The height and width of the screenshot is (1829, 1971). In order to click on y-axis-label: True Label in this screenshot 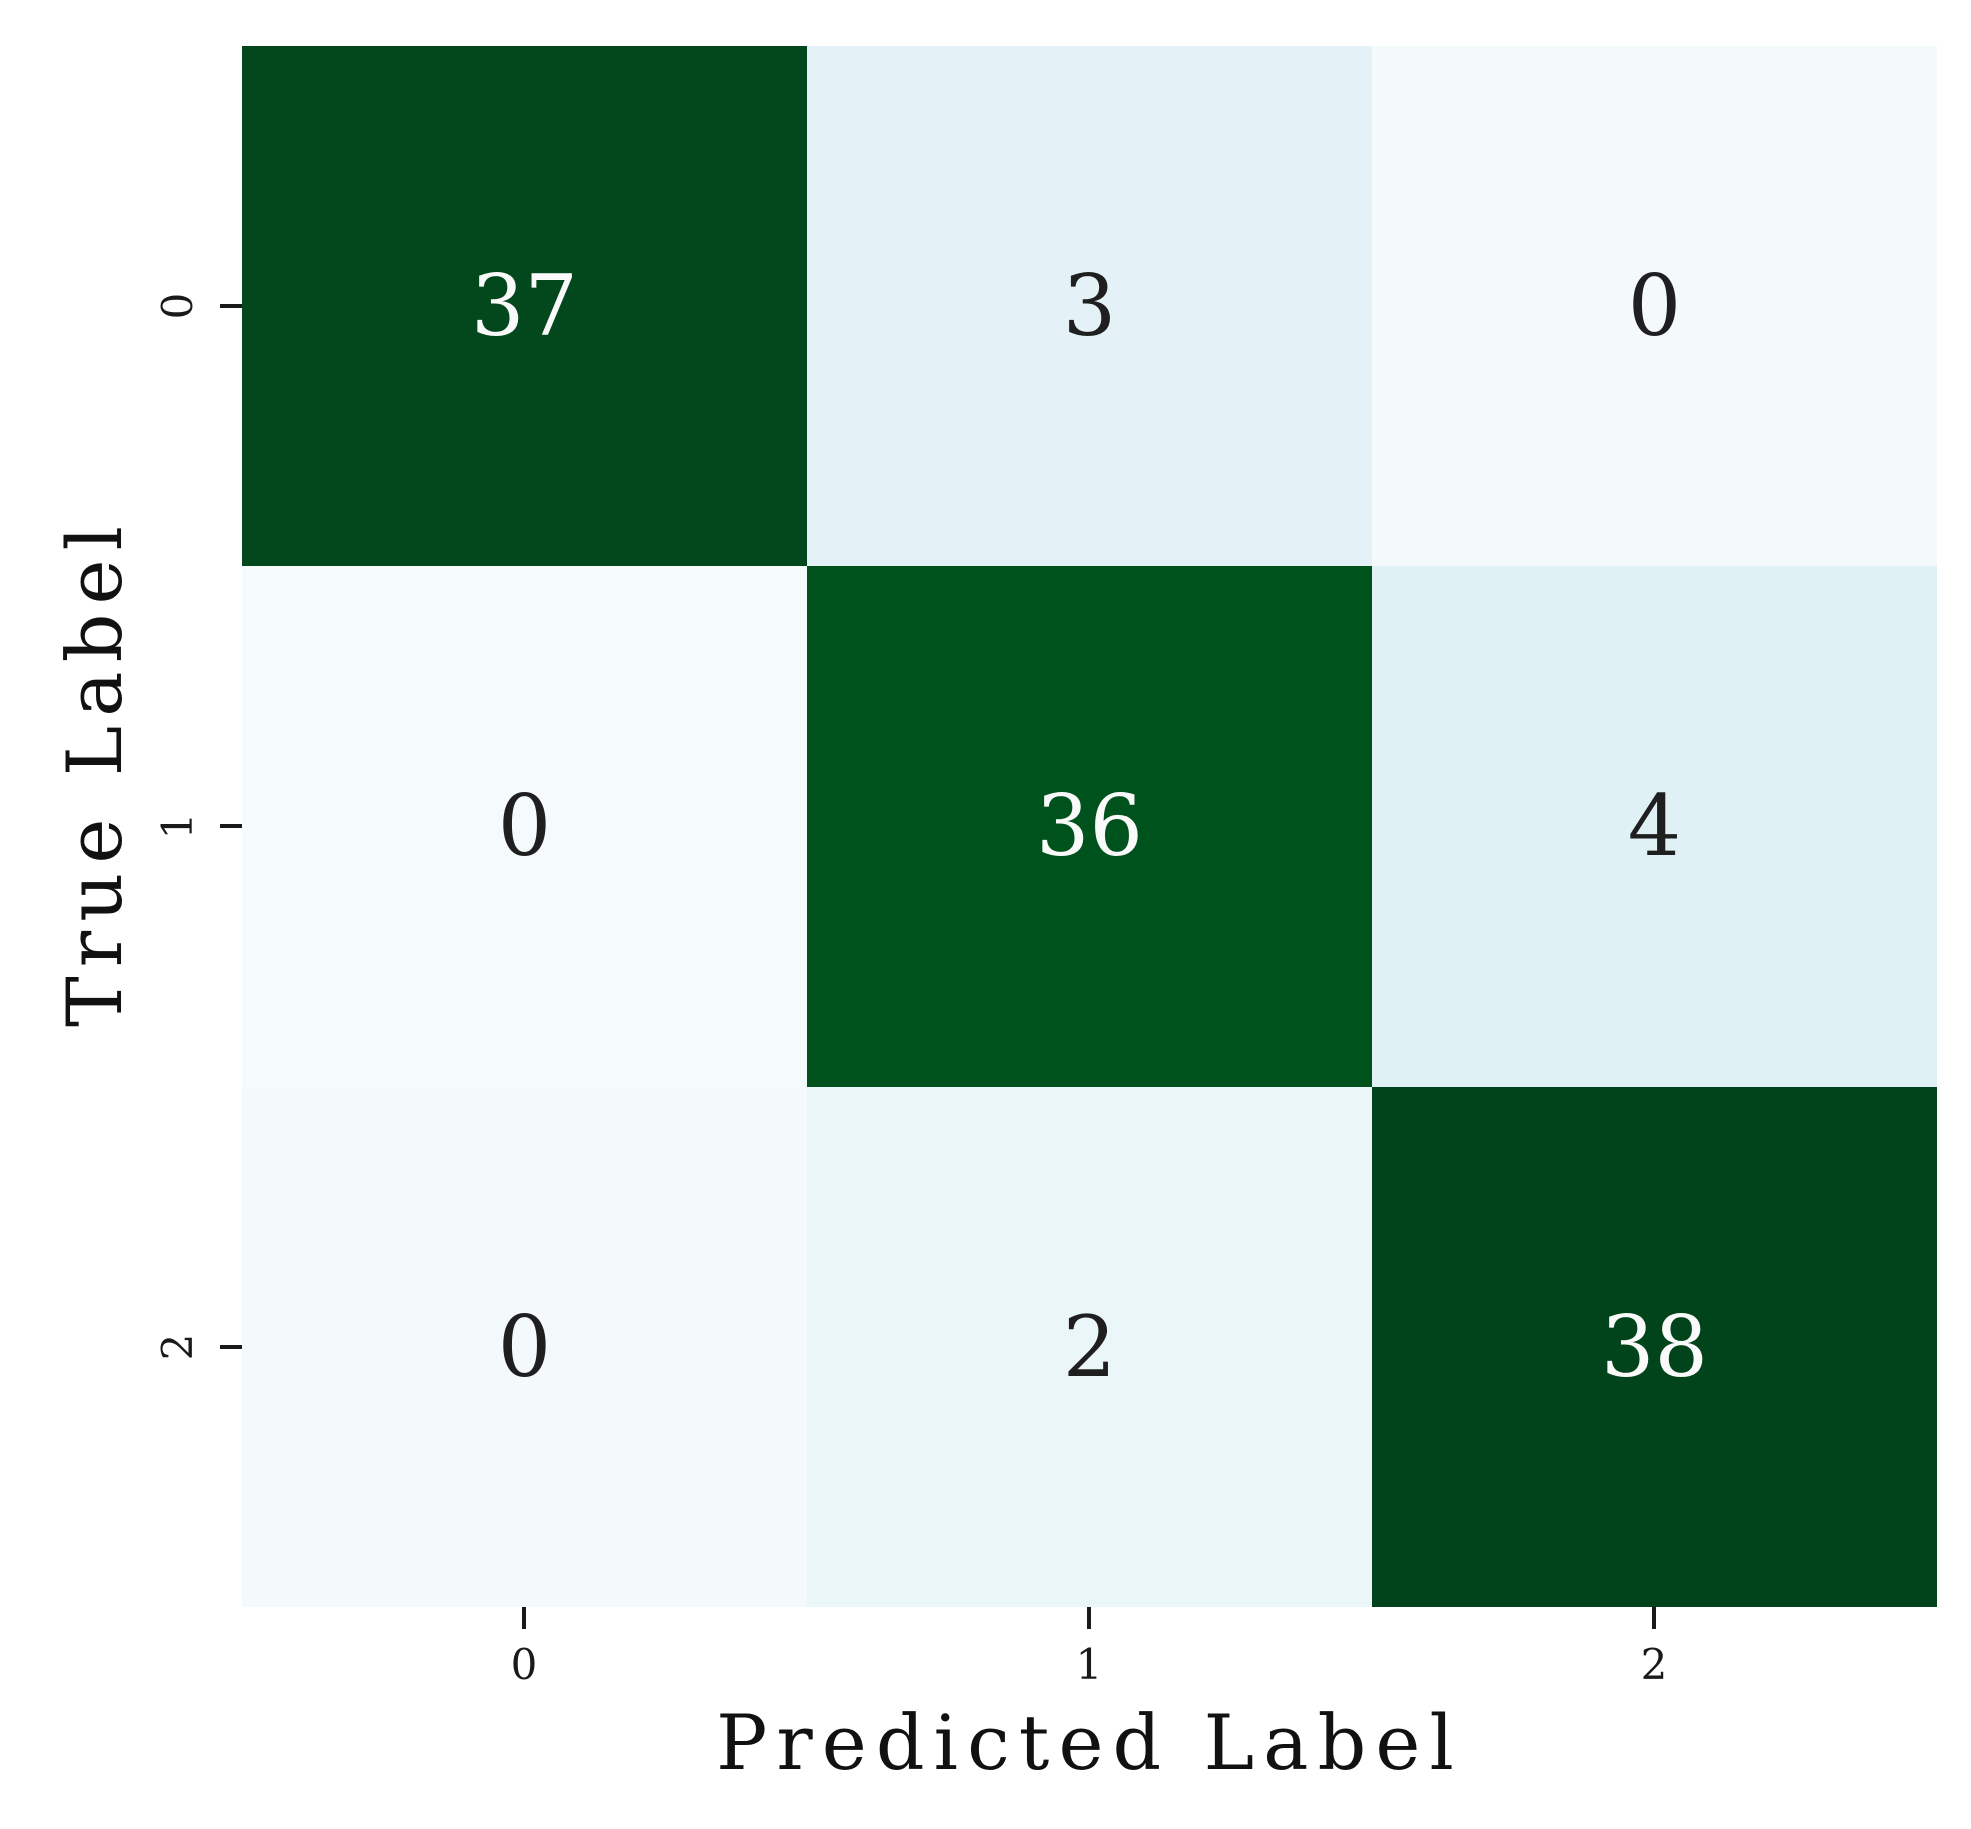, I will do `click(94, 772)`.